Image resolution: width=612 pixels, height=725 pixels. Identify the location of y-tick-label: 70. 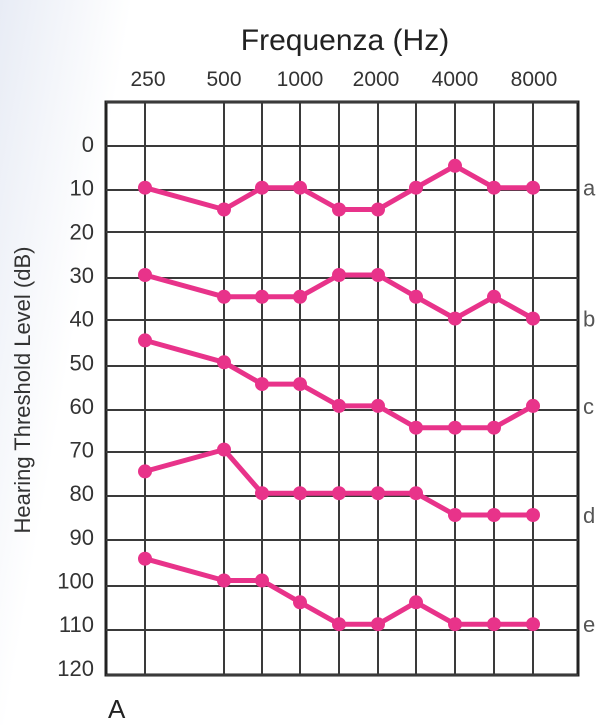
(82, 450).